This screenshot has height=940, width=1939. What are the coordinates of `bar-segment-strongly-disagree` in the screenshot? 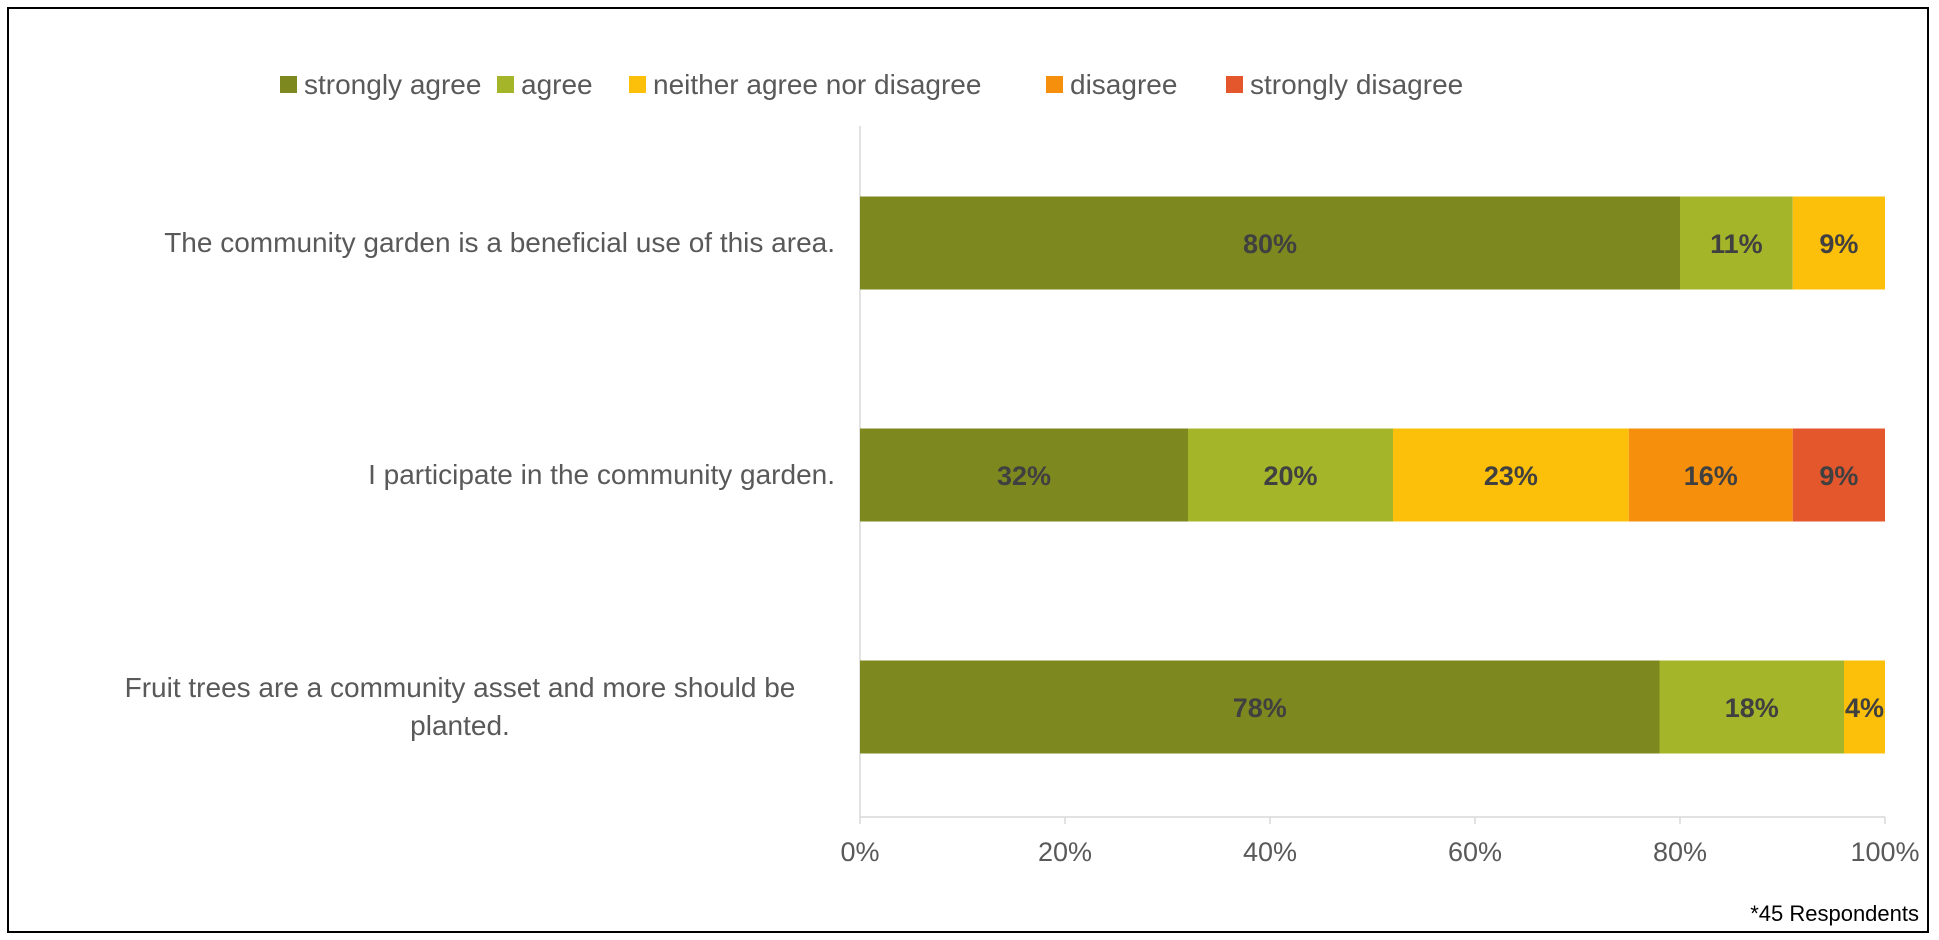 It's located at (1838, 475).